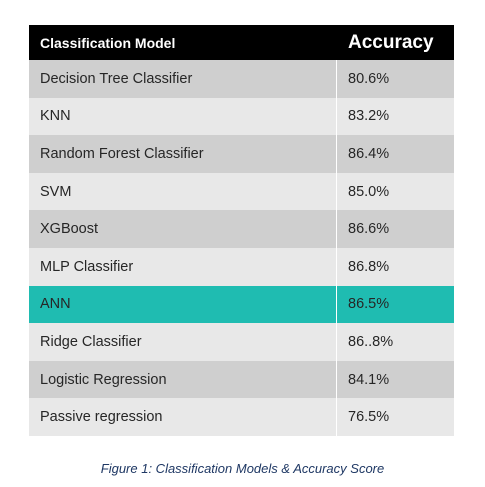  I want to click on table-row: Passive regression 76.5%, so click(241, 417).